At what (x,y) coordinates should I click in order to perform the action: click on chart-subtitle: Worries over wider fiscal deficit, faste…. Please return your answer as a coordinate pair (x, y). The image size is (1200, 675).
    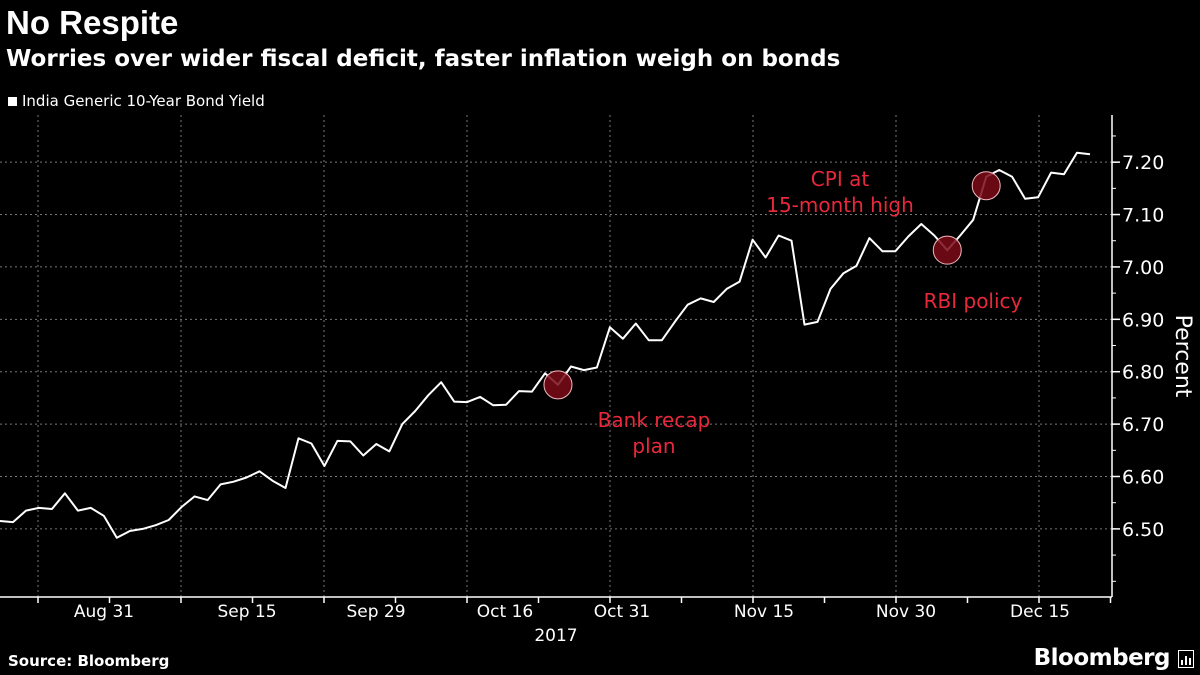
    Looking at the image, I should click on (423, 59).